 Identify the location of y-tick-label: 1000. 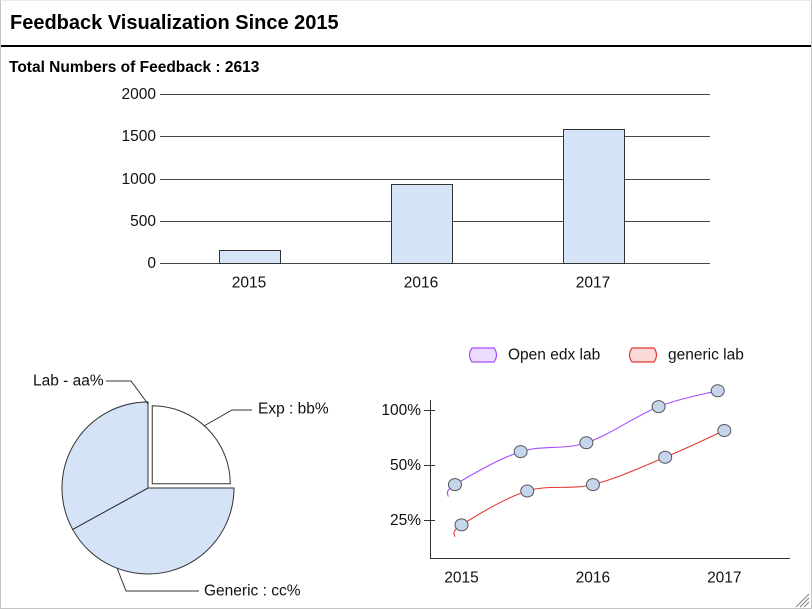
(139, 179).